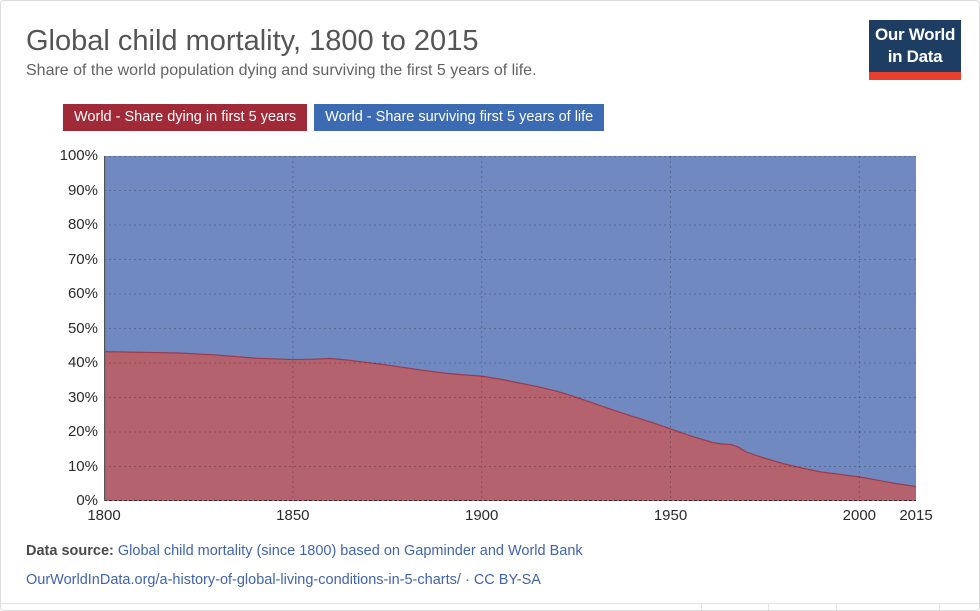  What do you see at coordinates (82, 466) in the screenshot?
I see `y-tick-label: 10%` at bounding box center [82, 466].